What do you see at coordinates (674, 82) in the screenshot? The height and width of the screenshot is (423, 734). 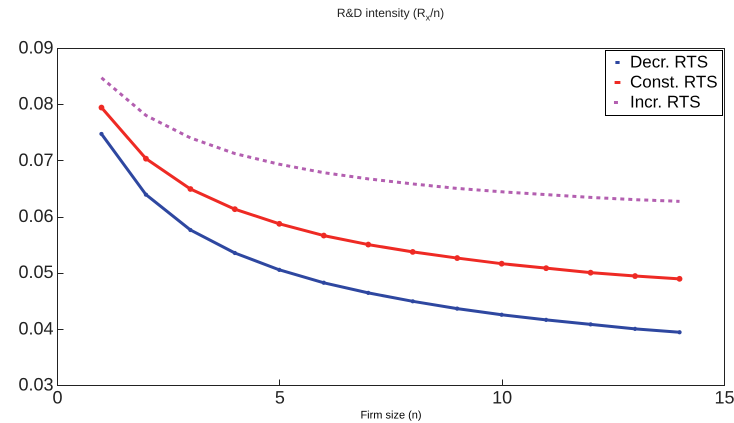 I see `legend-label: Const. RTS` at bounding box center [674, 82].